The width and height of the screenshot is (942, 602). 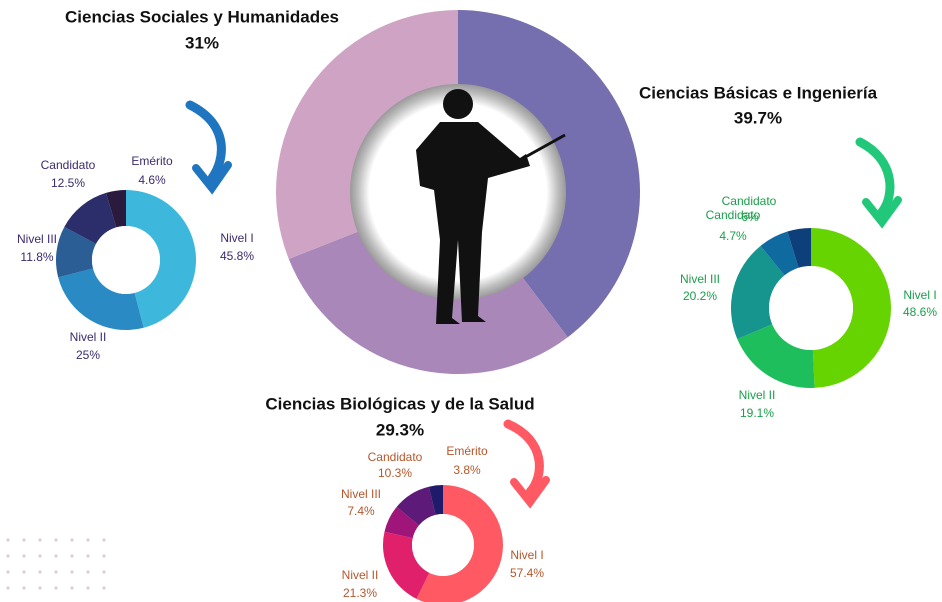 I want to click on segment-name: Ciencias Biológicas y de la Salud, so click(x=399, y=403).